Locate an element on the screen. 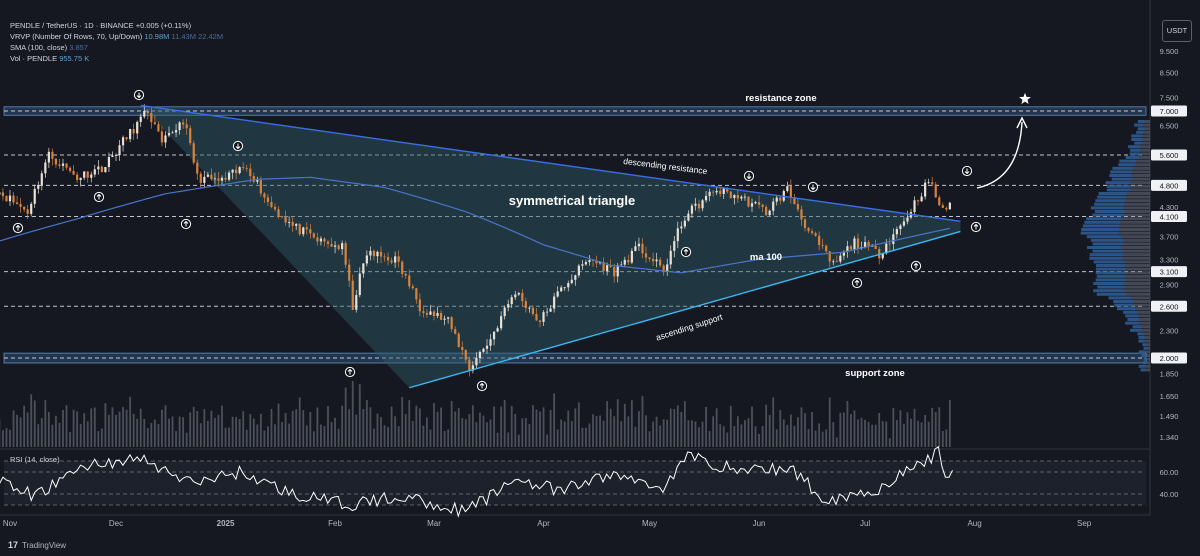 The image size is (1200, 556). tradingview-brand: 17 TradingView is located at coordinates (37, 545).